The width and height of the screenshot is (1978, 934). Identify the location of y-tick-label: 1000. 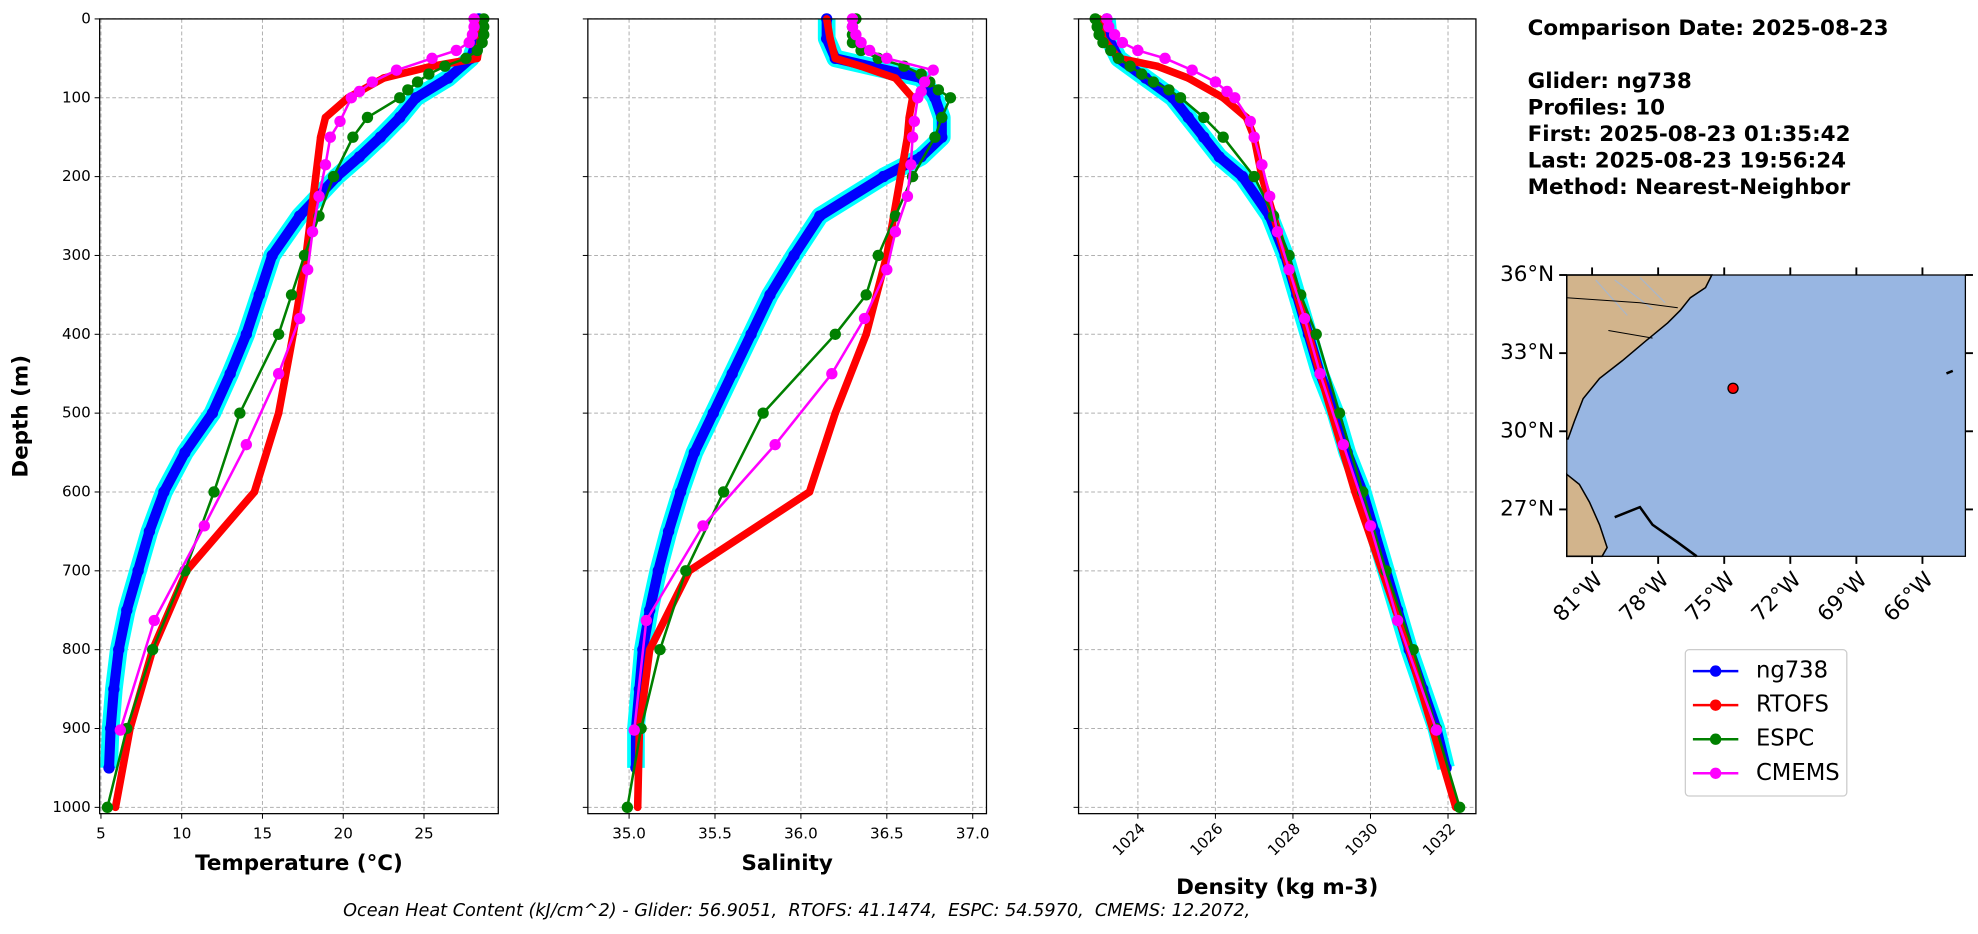
(71, 807).